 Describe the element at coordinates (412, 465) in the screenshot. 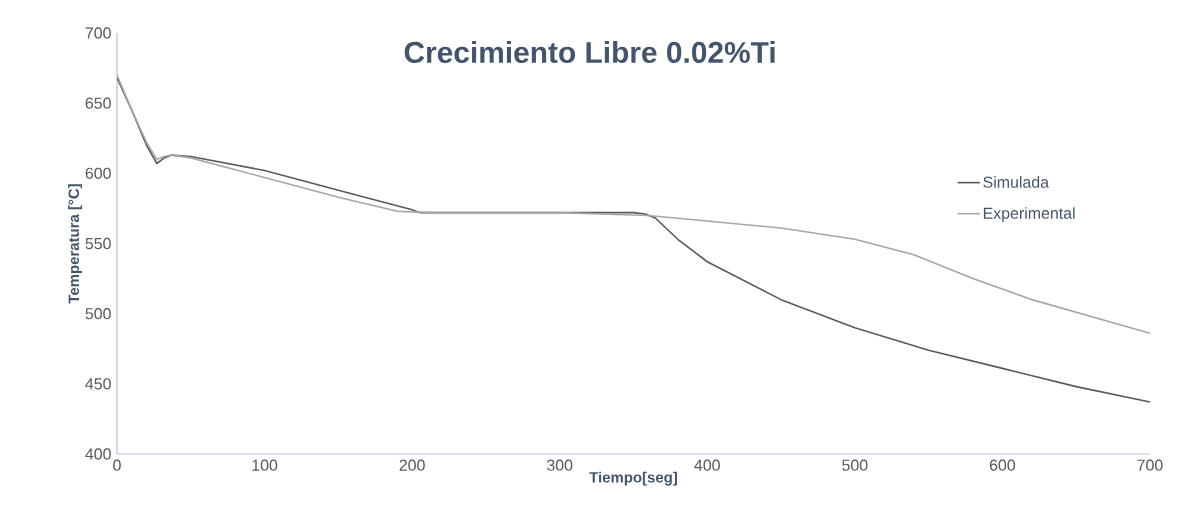

I see `x-tick-label: 200` at that location.